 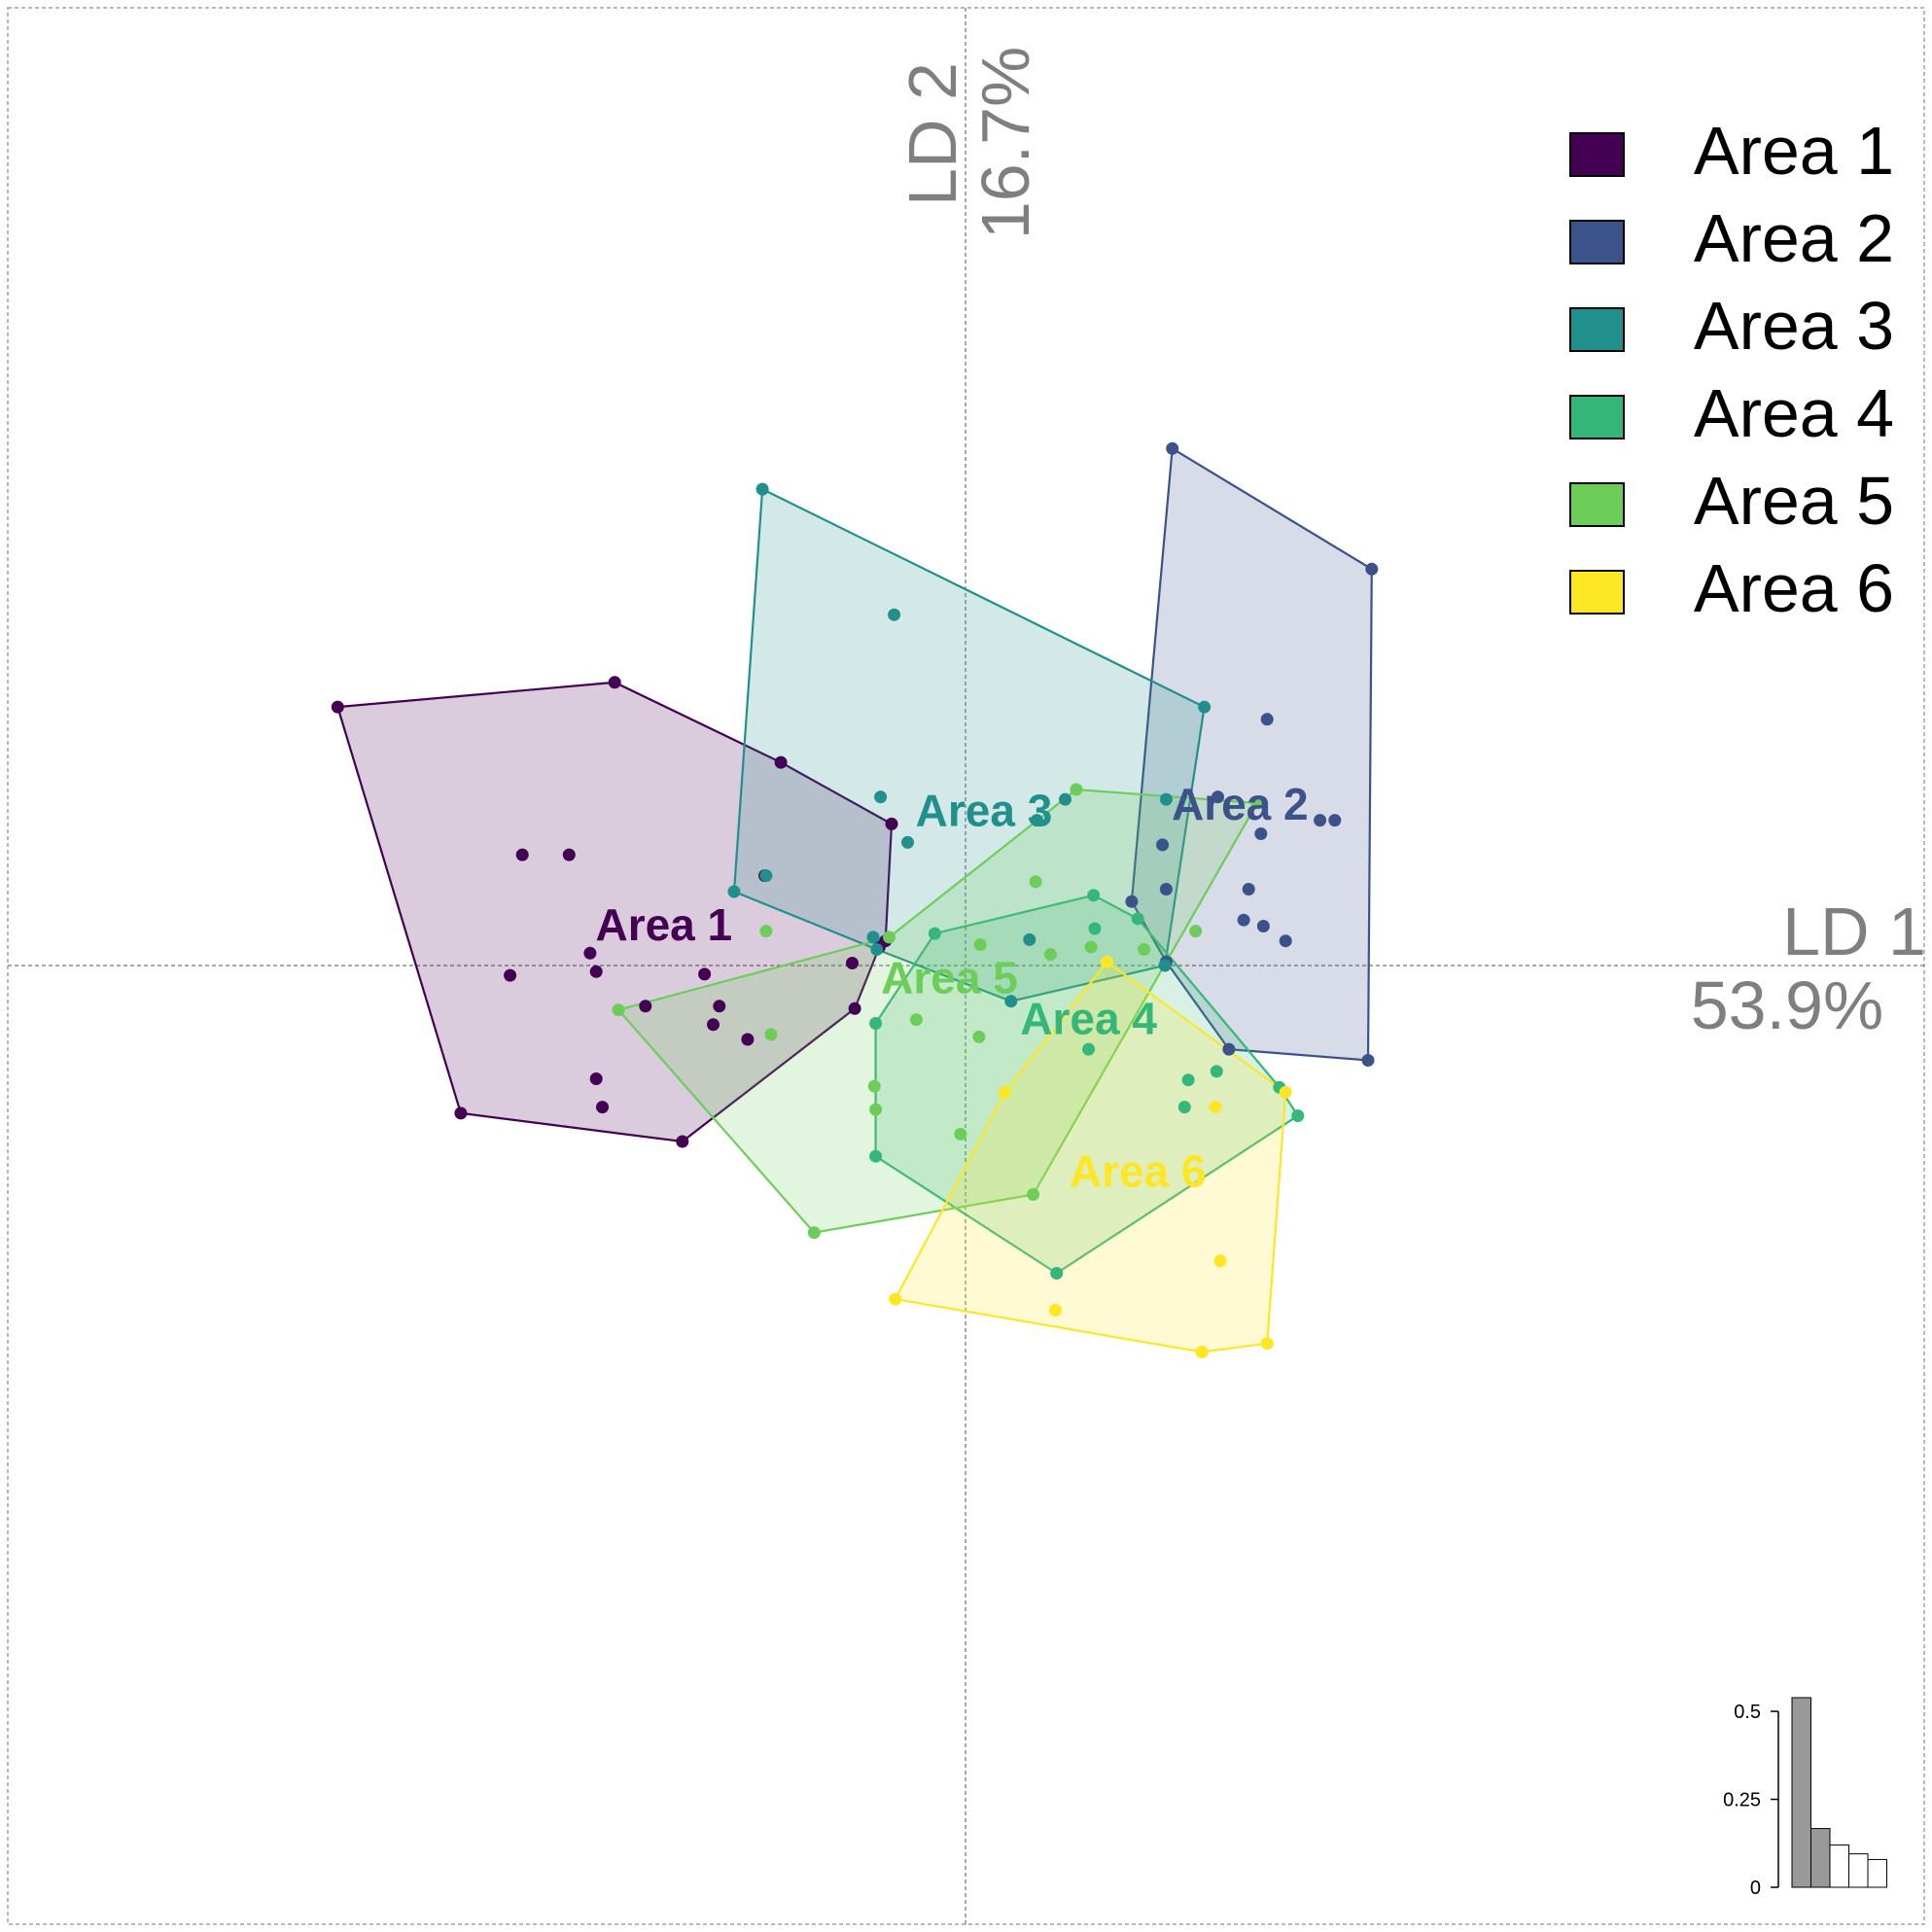 I want to click on eigen-tick-label-0: 0.5, so click(x=1747, y=1712).